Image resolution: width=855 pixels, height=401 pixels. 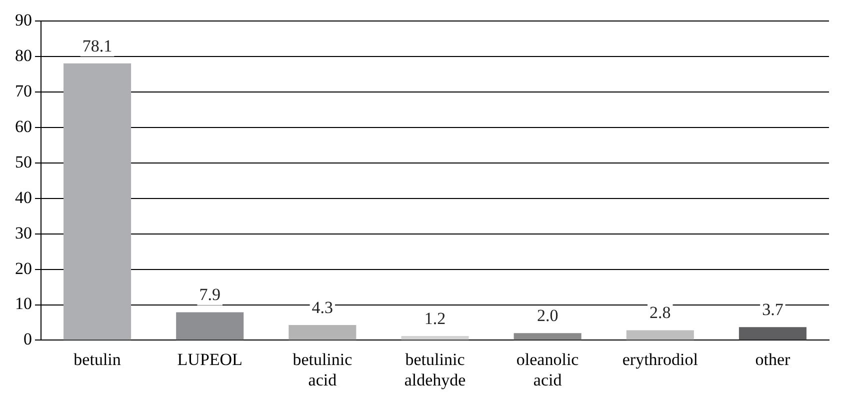 What do you see at coordinates (209, 294) in the screenshot?
I see `data-label: 7.9` at bounding box center [209, 294].